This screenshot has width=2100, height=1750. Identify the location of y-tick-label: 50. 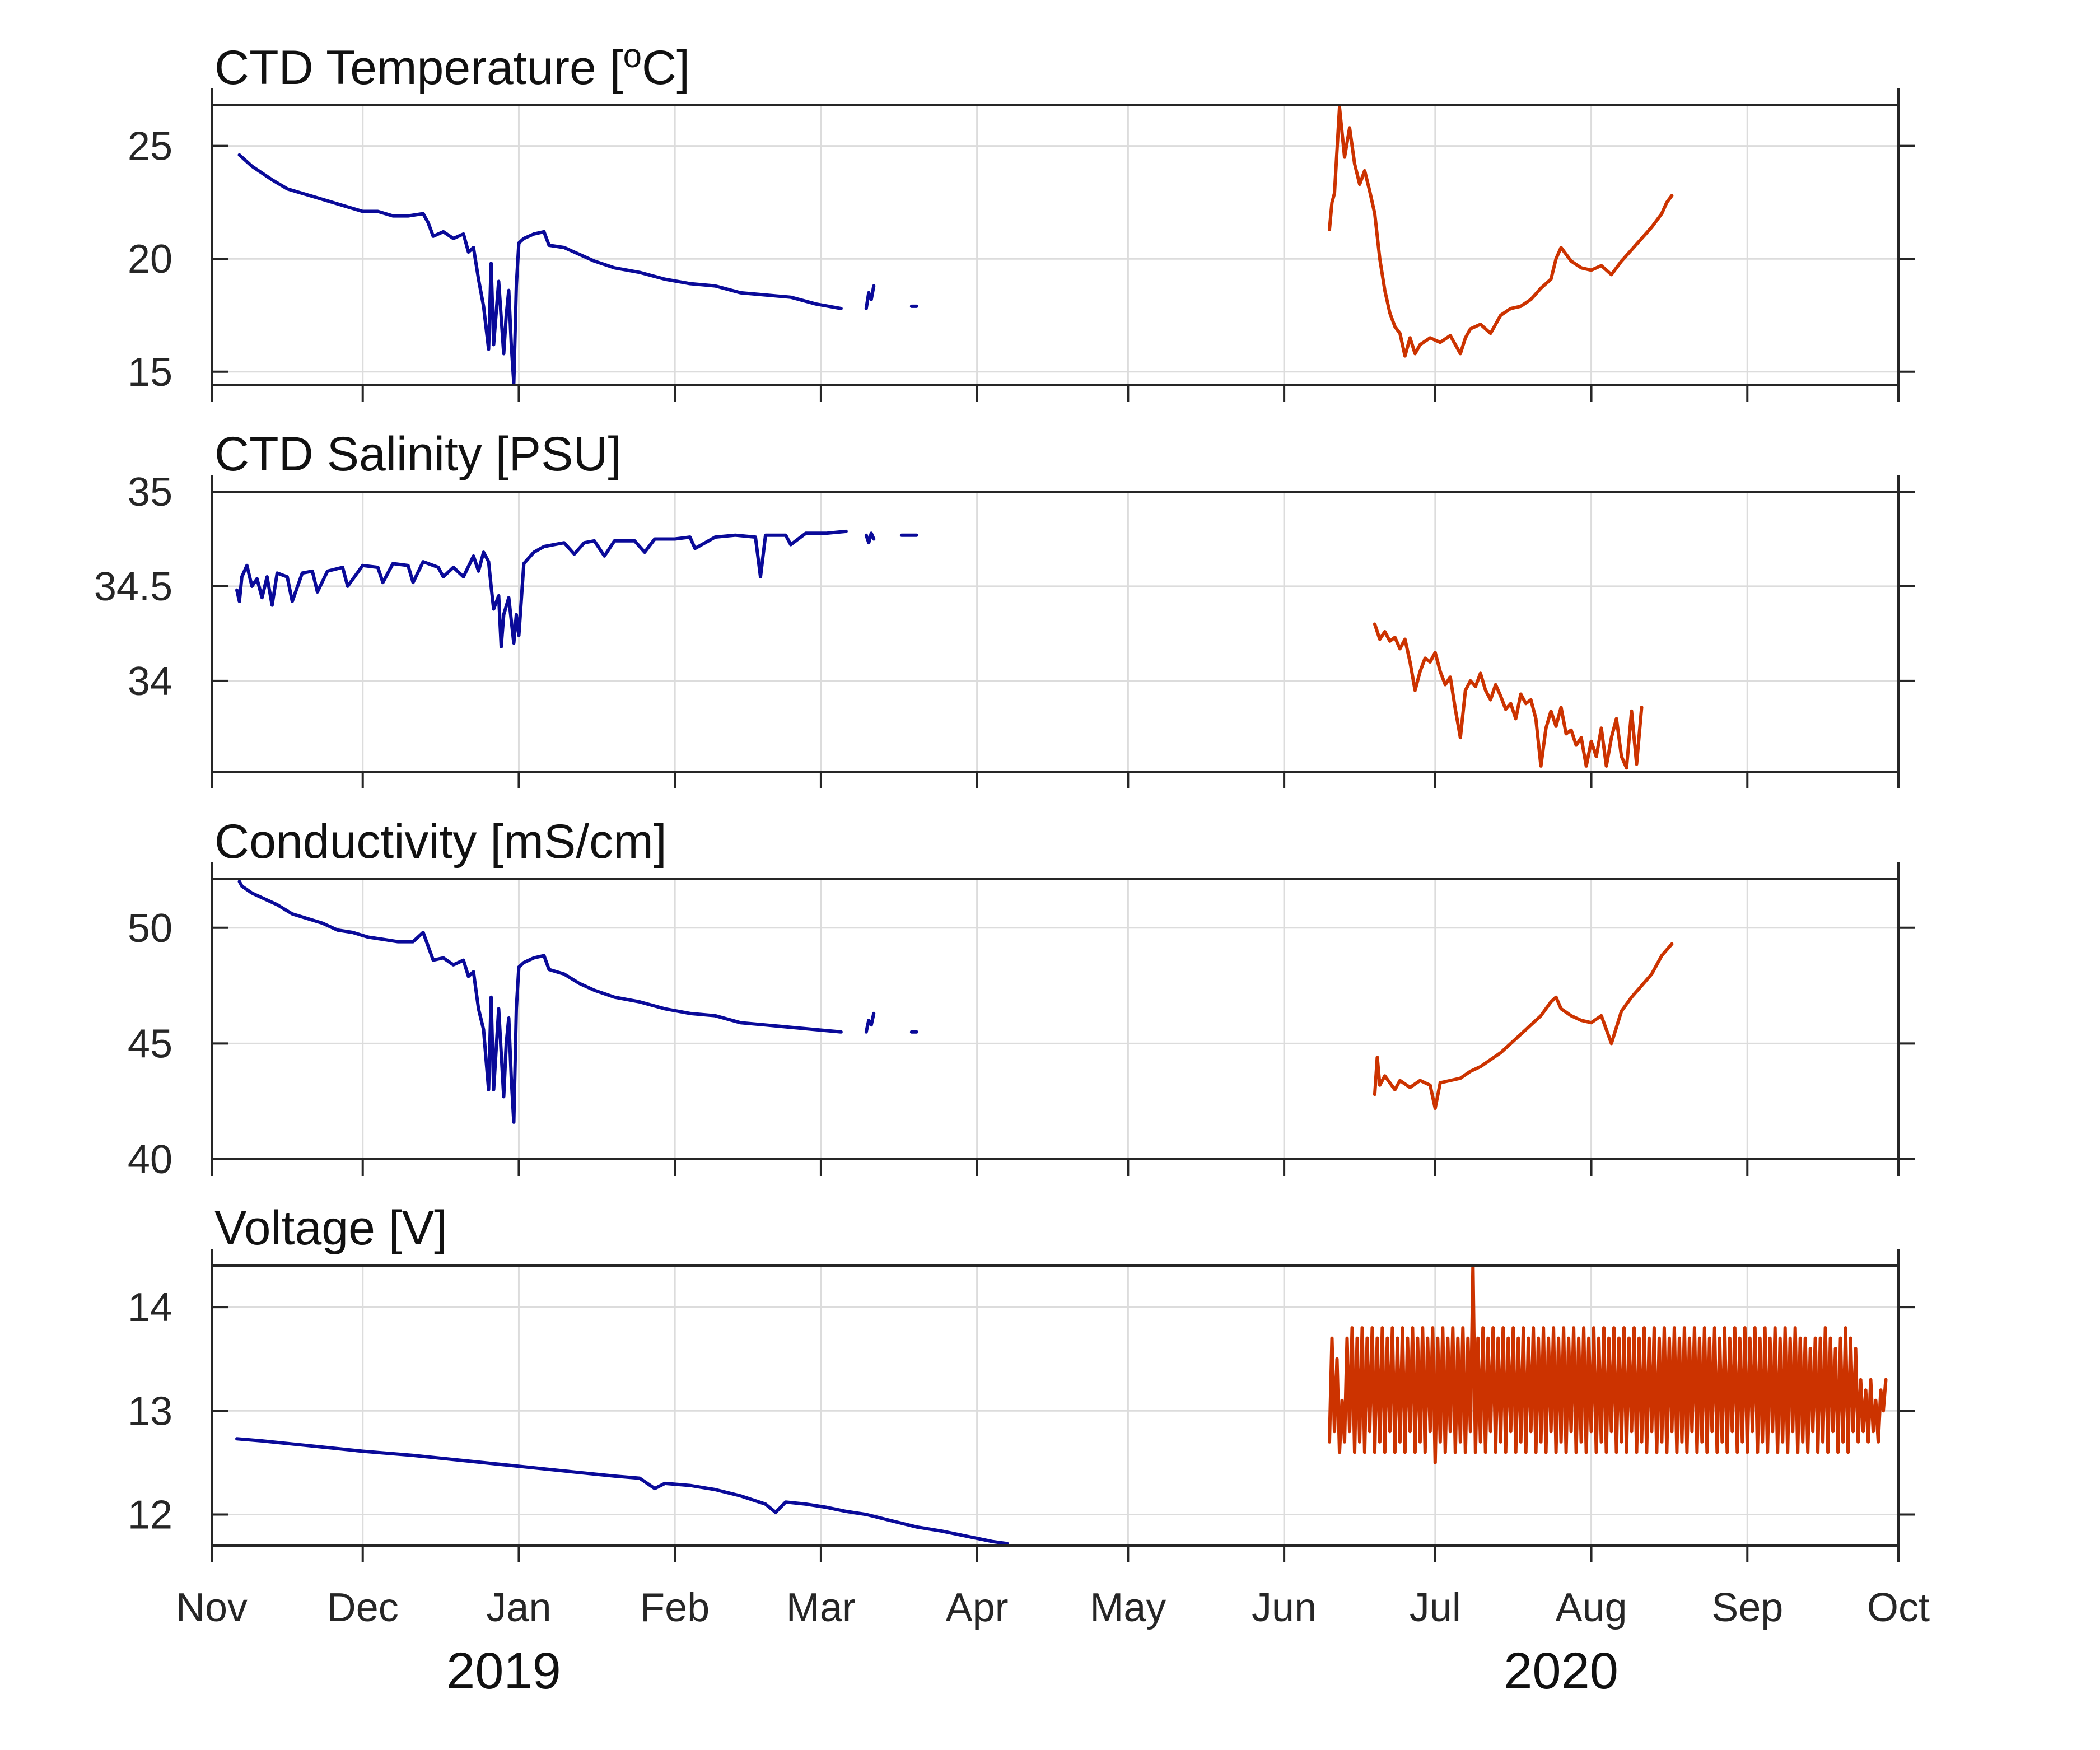
(150, 929).